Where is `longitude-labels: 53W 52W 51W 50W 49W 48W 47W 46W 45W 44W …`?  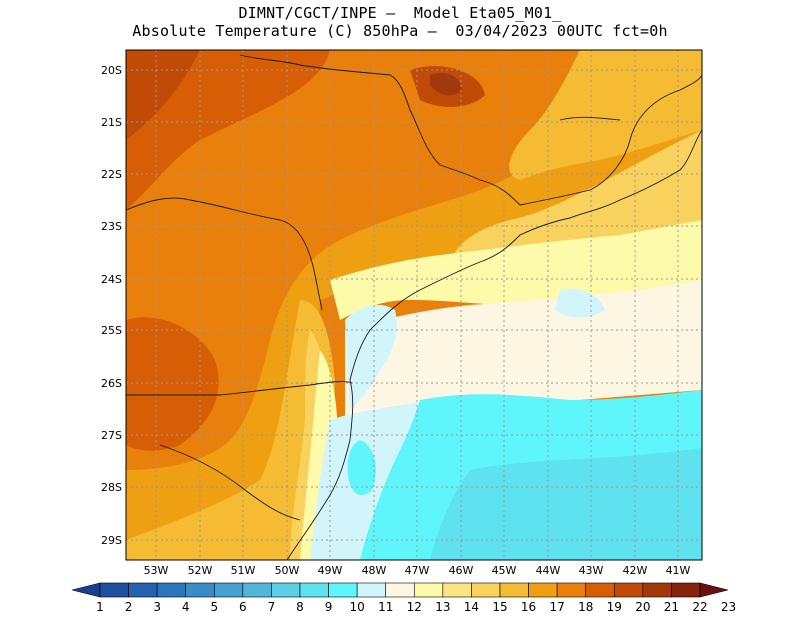 longitude-labels: 53W 52W 51W 50W 49W 48W 47W 46W 45W 44W … is located at coordinates (417, 570).